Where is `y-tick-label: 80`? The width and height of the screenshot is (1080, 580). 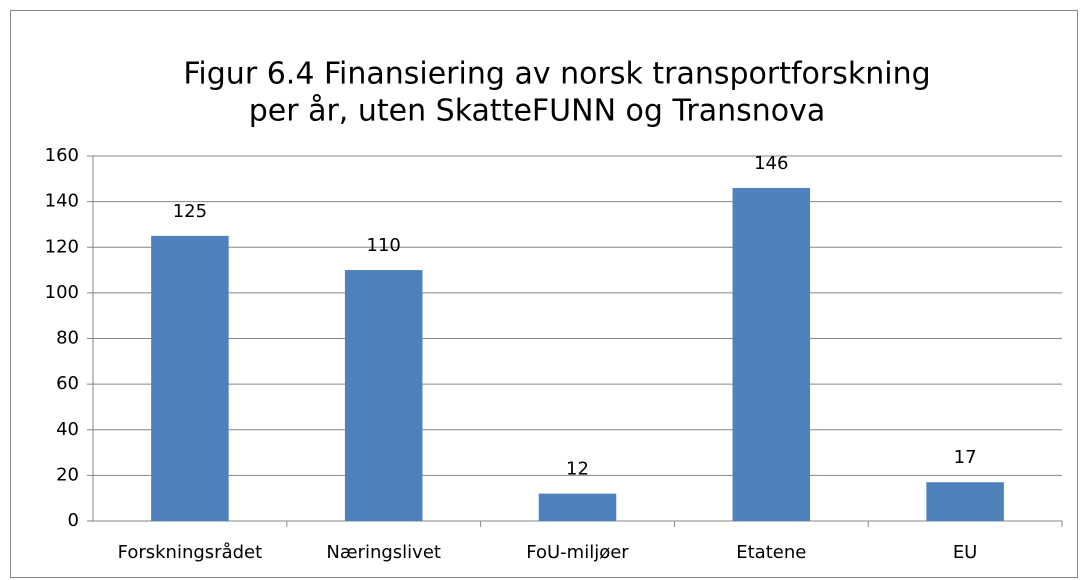
y-tick-label: 80 is located at coordinates (67, 338).